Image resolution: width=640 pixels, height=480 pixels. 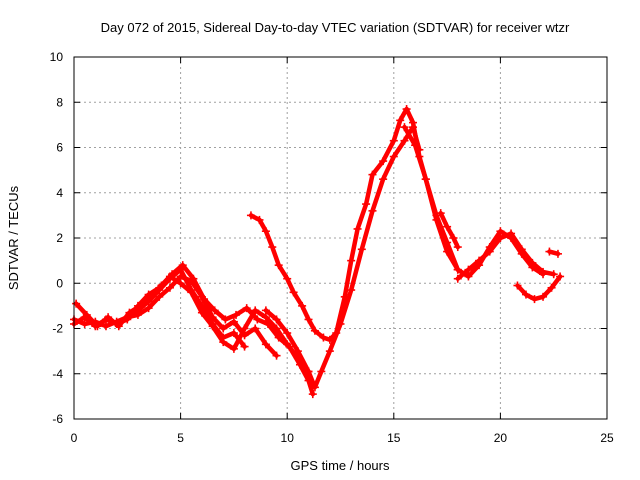 What do you see at coordinates (57, 419) in the screenshot?
I see `y-tick-label: -6` at bounding box center [57, 419].